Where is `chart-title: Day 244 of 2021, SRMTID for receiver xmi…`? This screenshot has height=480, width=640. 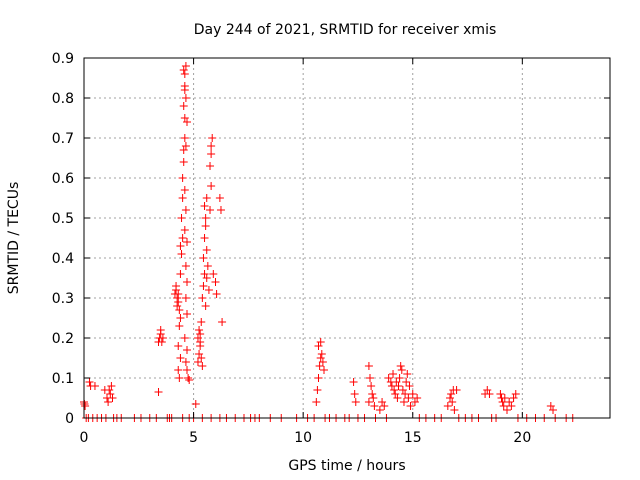 chart-title: Day 244 of 2021, SRMTID for receiver xmi… is located at coordinates (345, 30).